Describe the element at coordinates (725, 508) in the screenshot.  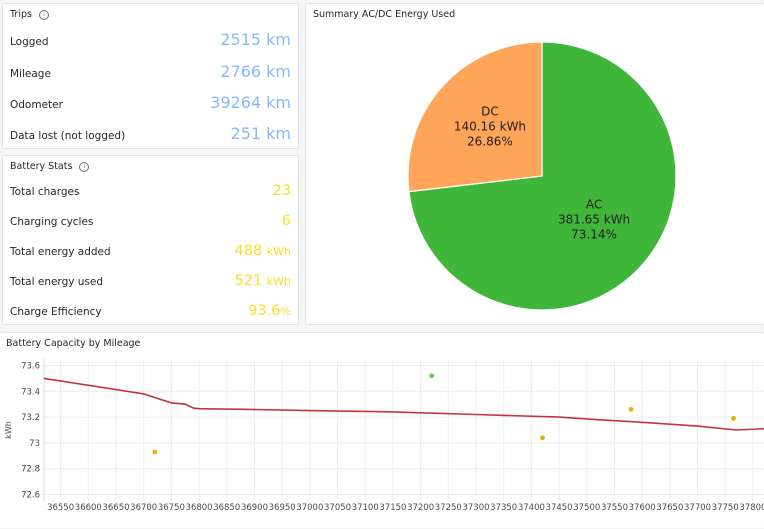
I see `x-tick-label: 37750` at that location.